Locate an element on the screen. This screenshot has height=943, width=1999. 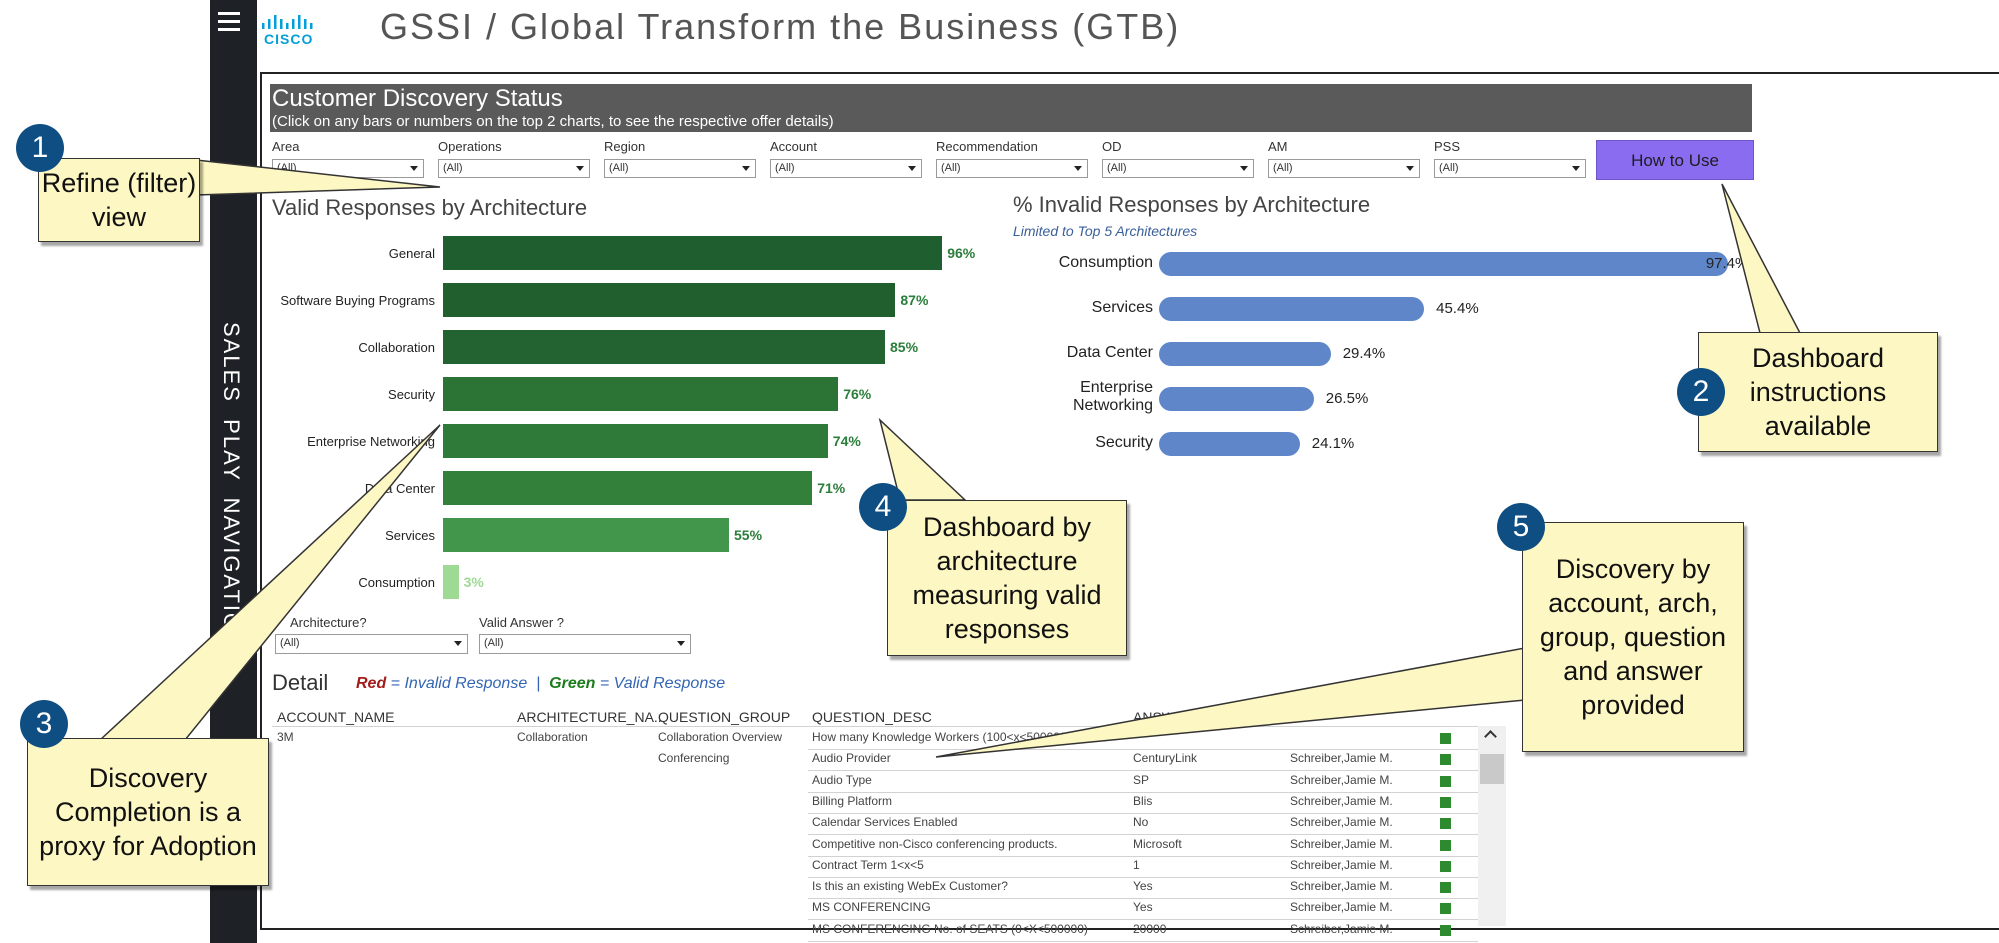
filter-select-pss: (All) is located at coordinates (1510, 168).